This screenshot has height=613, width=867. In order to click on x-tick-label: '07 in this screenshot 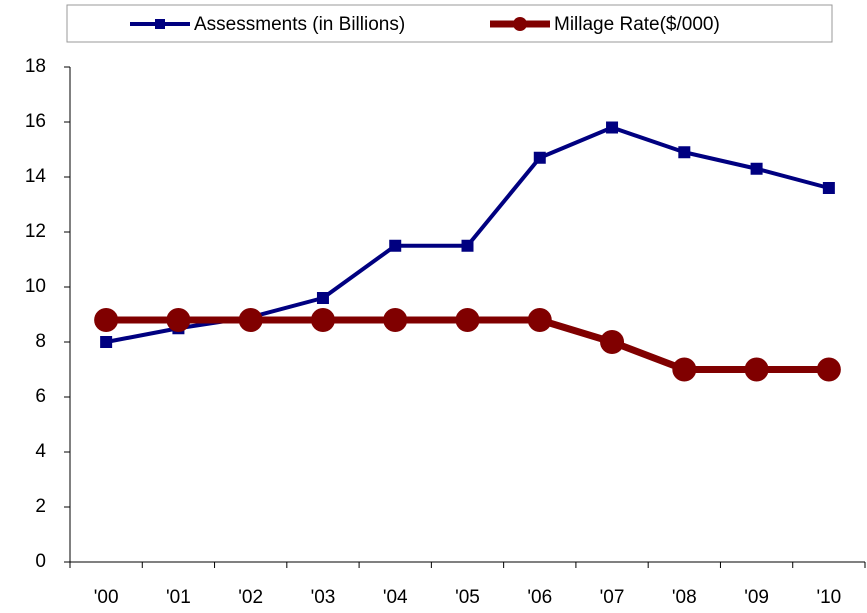, I will do `click(612, 597)`.